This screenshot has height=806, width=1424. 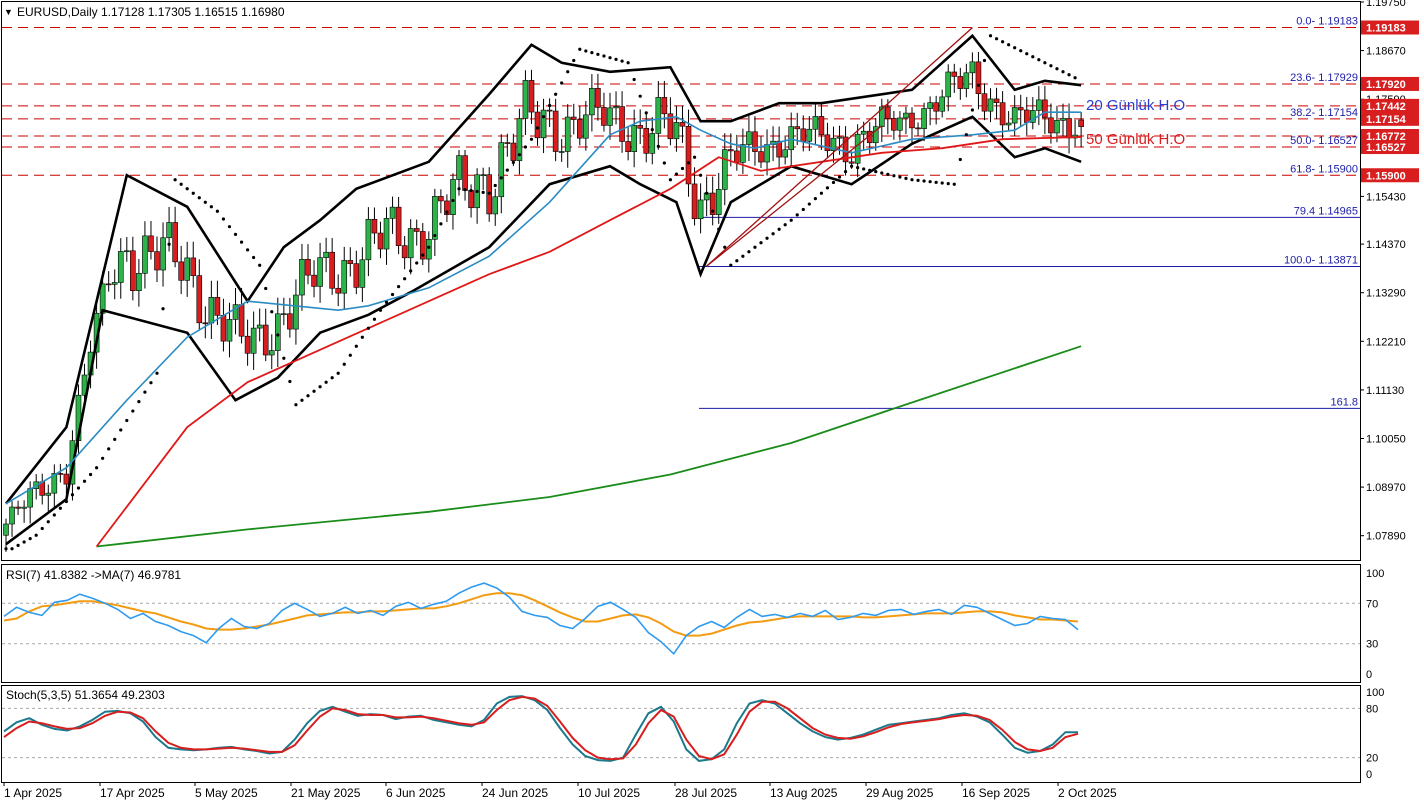 I want to click on symbol-menu-icon: ▼, so click(x=8, y=12).